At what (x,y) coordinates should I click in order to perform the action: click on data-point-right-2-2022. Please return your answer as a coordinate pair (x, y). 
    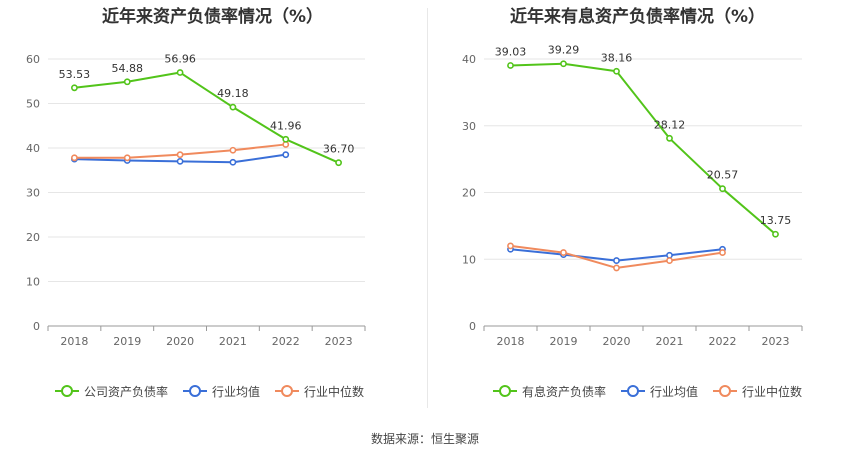
    Looking at the image, I should click on (722, 252).